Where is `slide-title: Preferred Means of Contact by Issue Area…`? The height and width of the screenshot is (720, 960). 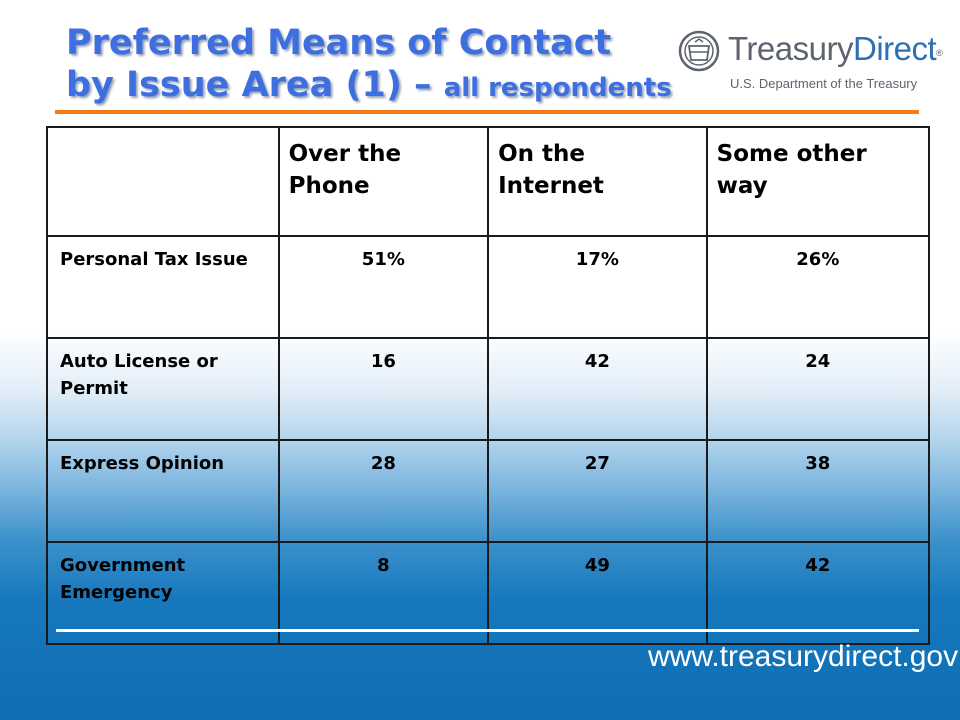
slide-title: Preferred Means of Contact by Issue Area… is located at coordinates (369, 65).